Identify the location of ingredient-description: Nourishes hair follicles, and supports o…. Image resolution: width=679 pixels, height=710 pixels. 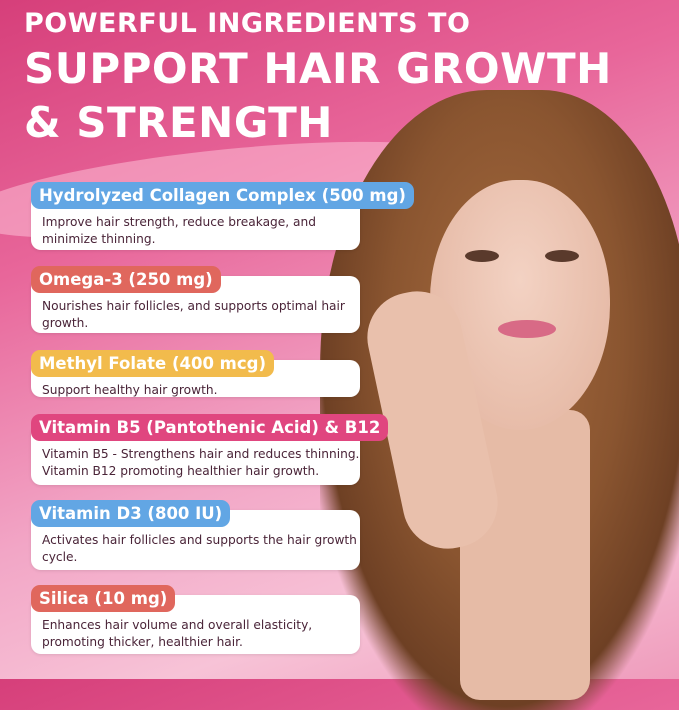
(193, 314).